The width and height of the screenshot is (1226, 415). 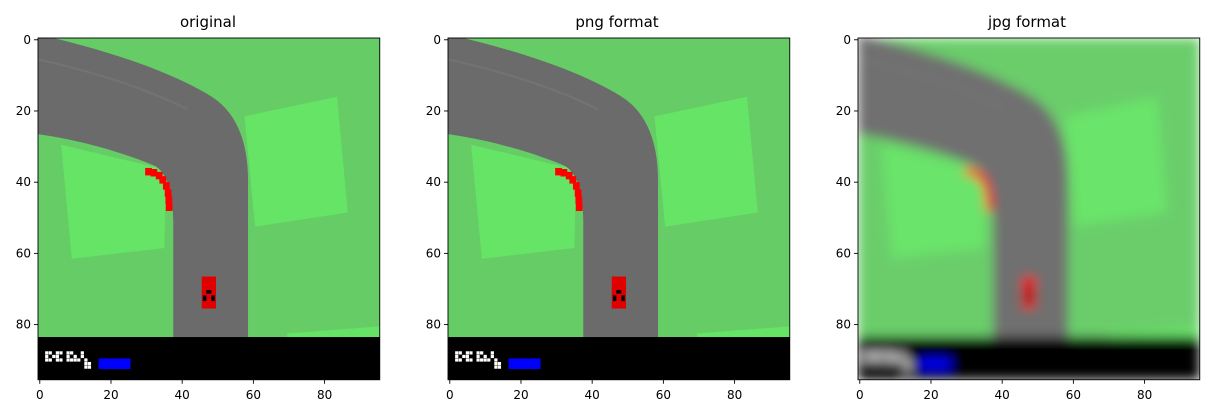 I want to click on grass-patch-left, so click(x=934, y=201).